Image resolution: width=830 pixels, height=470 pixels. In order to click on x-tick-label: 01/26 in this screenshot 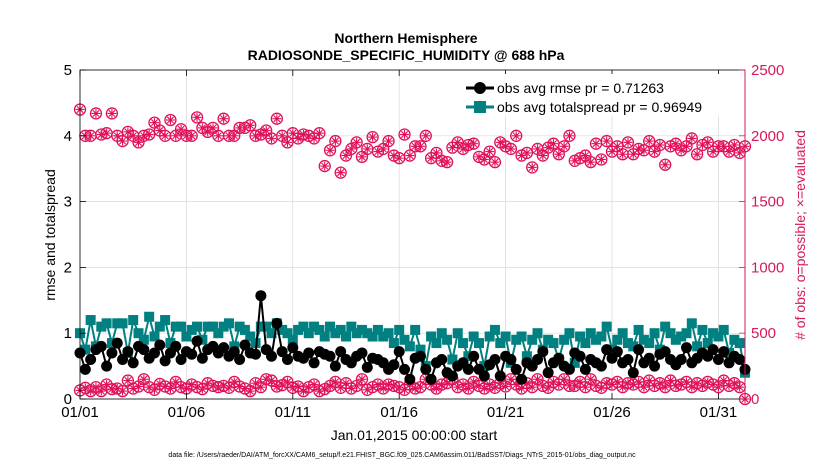, I will do `click(612, 412)`.